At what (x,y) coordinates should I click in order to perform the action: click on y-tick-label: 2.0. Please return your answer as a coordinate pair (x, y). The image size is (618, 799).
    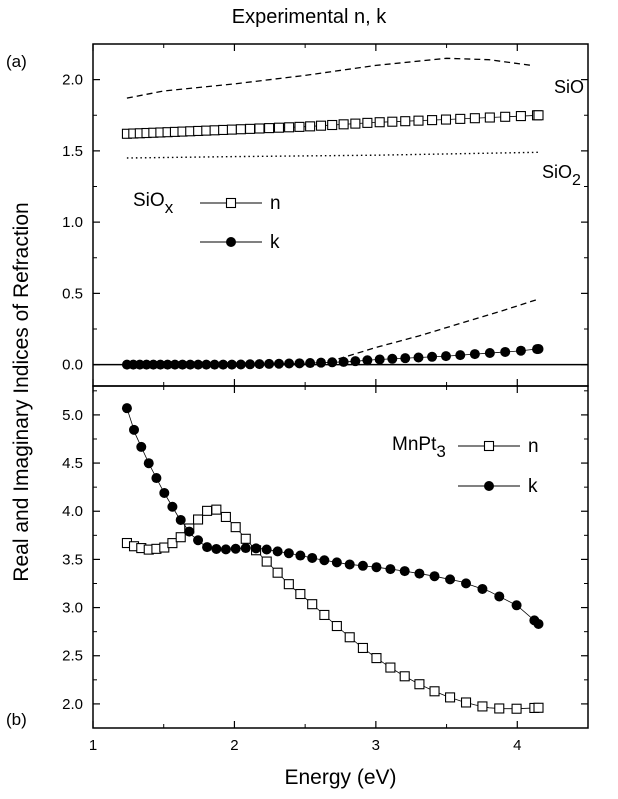
    Looking at the image, I should click on (72, 80).